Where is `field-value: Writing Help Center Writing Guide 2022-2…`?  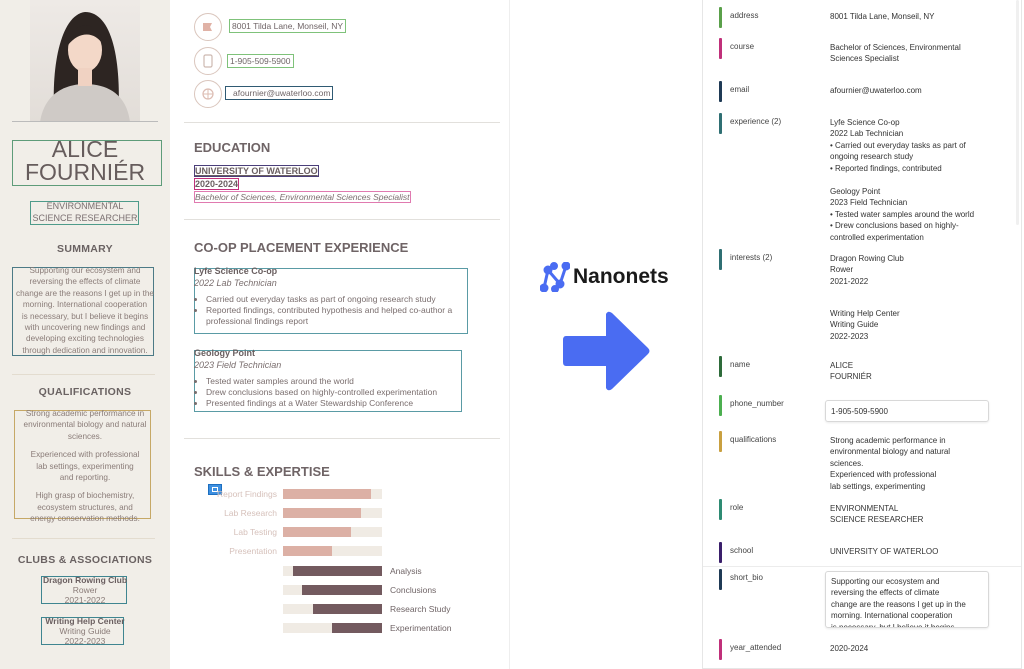 field-value: Writing Help Center Writing Guide 2022-2… is located at coordinates (865, 325).